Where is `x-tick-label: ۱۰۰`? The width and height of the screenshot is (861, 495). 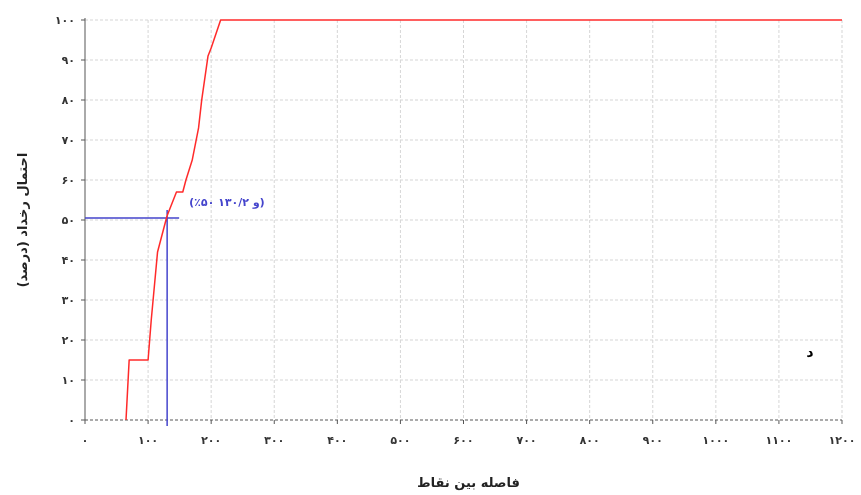
x-tick-label: ۱۰۰ is located at coordinates (148, 440).